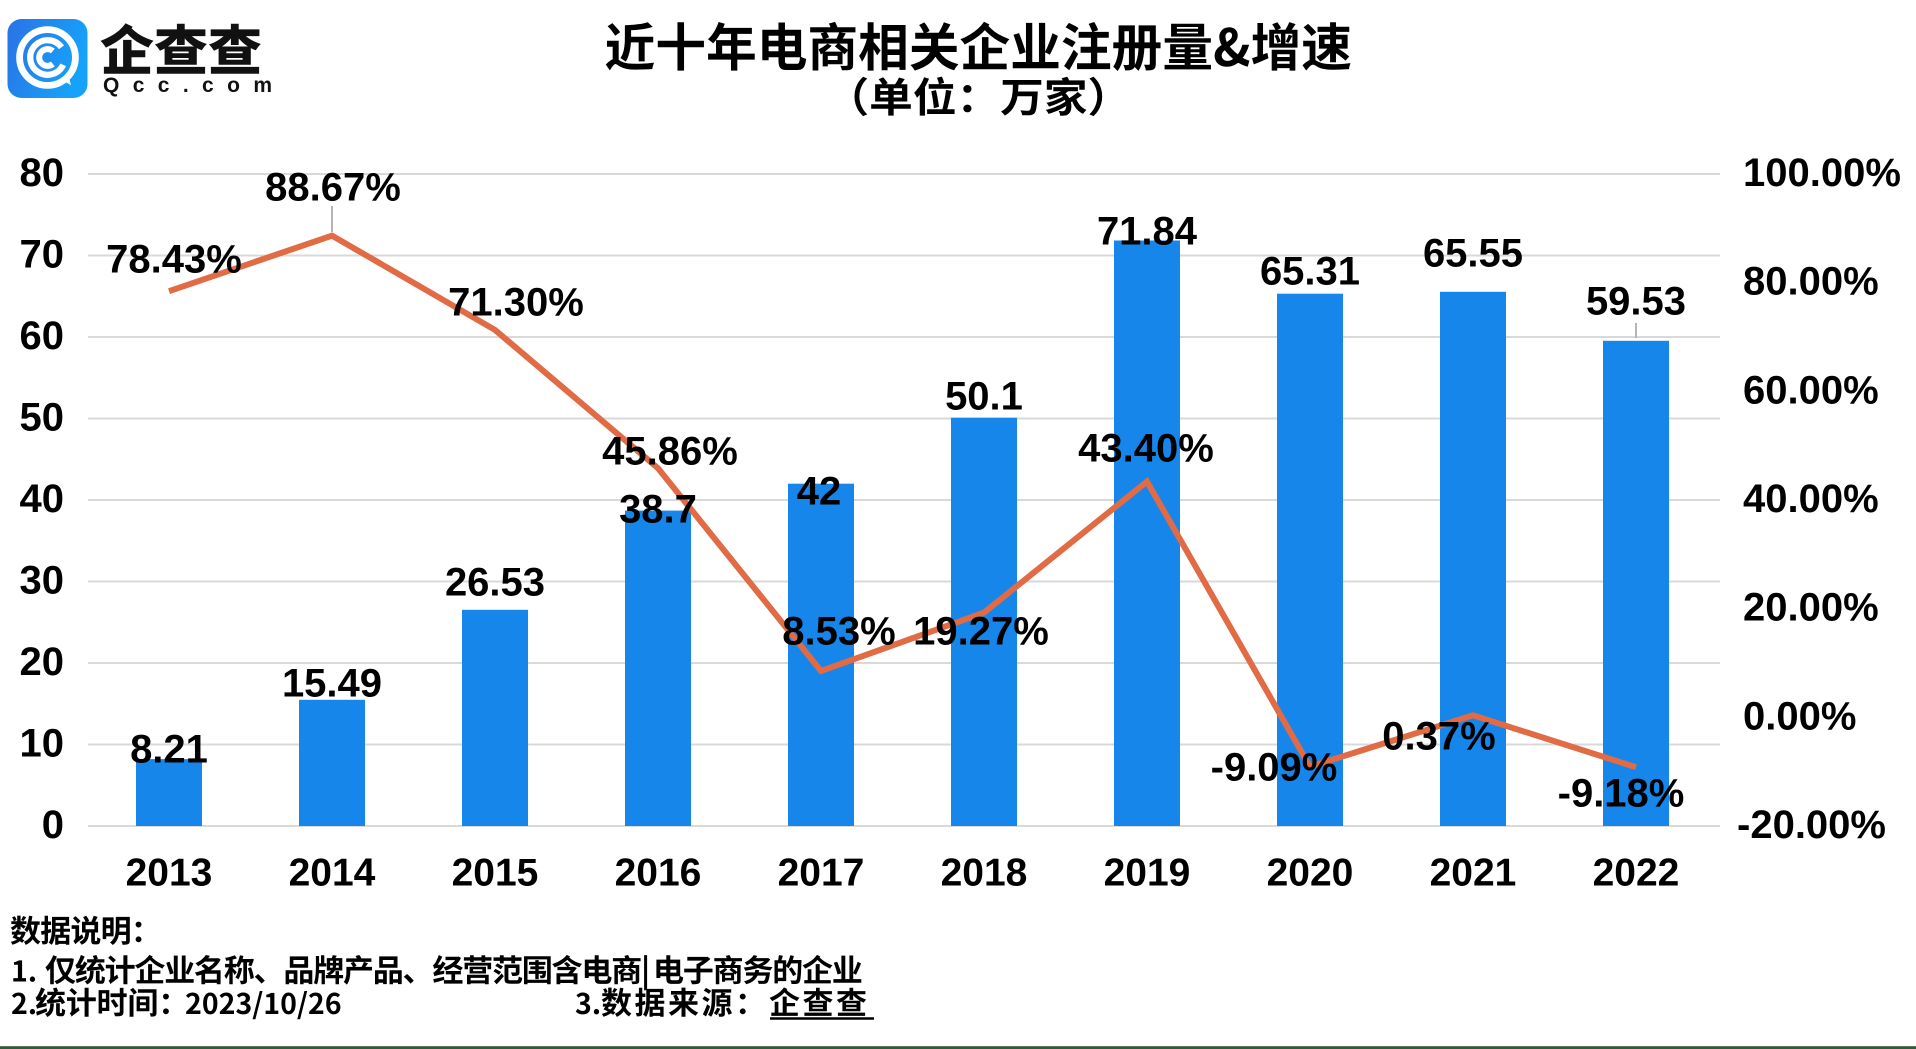  I want to click on svg-text: 60.00%, so click(1811, 390).